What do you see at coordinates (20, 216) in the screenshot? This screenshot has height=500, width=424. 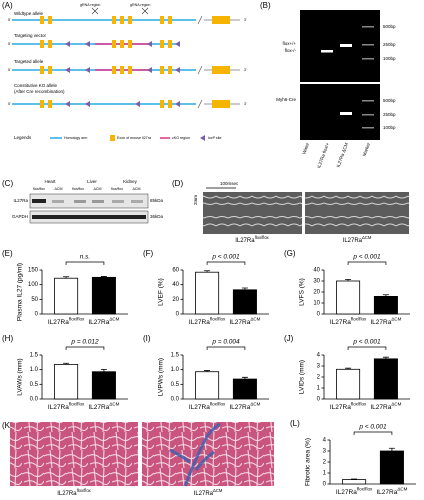 I see `row-label: GAPDH` at bounding box center [20, 216].